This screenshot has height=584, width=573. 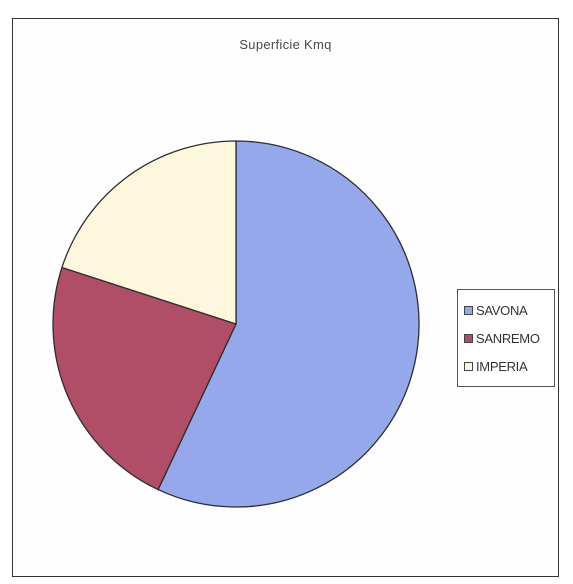 I want to click on pie-slice-sanremo, so click(x=144, y=378).